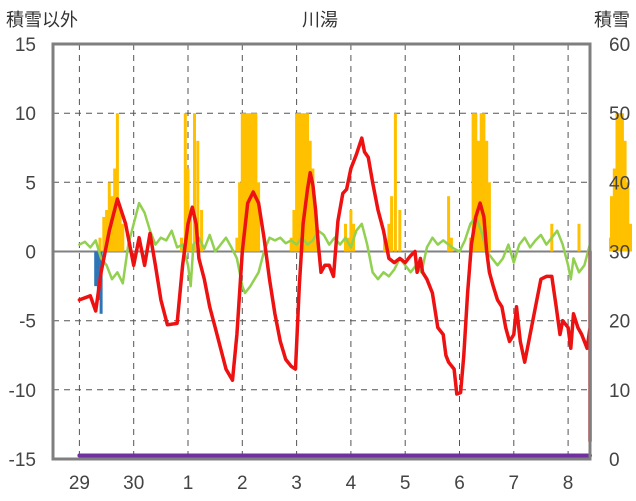  What do you see at coordinates (320, 20) in the screenshot?
I see `chart-title: 川湯` at bounding box center [320, 20].